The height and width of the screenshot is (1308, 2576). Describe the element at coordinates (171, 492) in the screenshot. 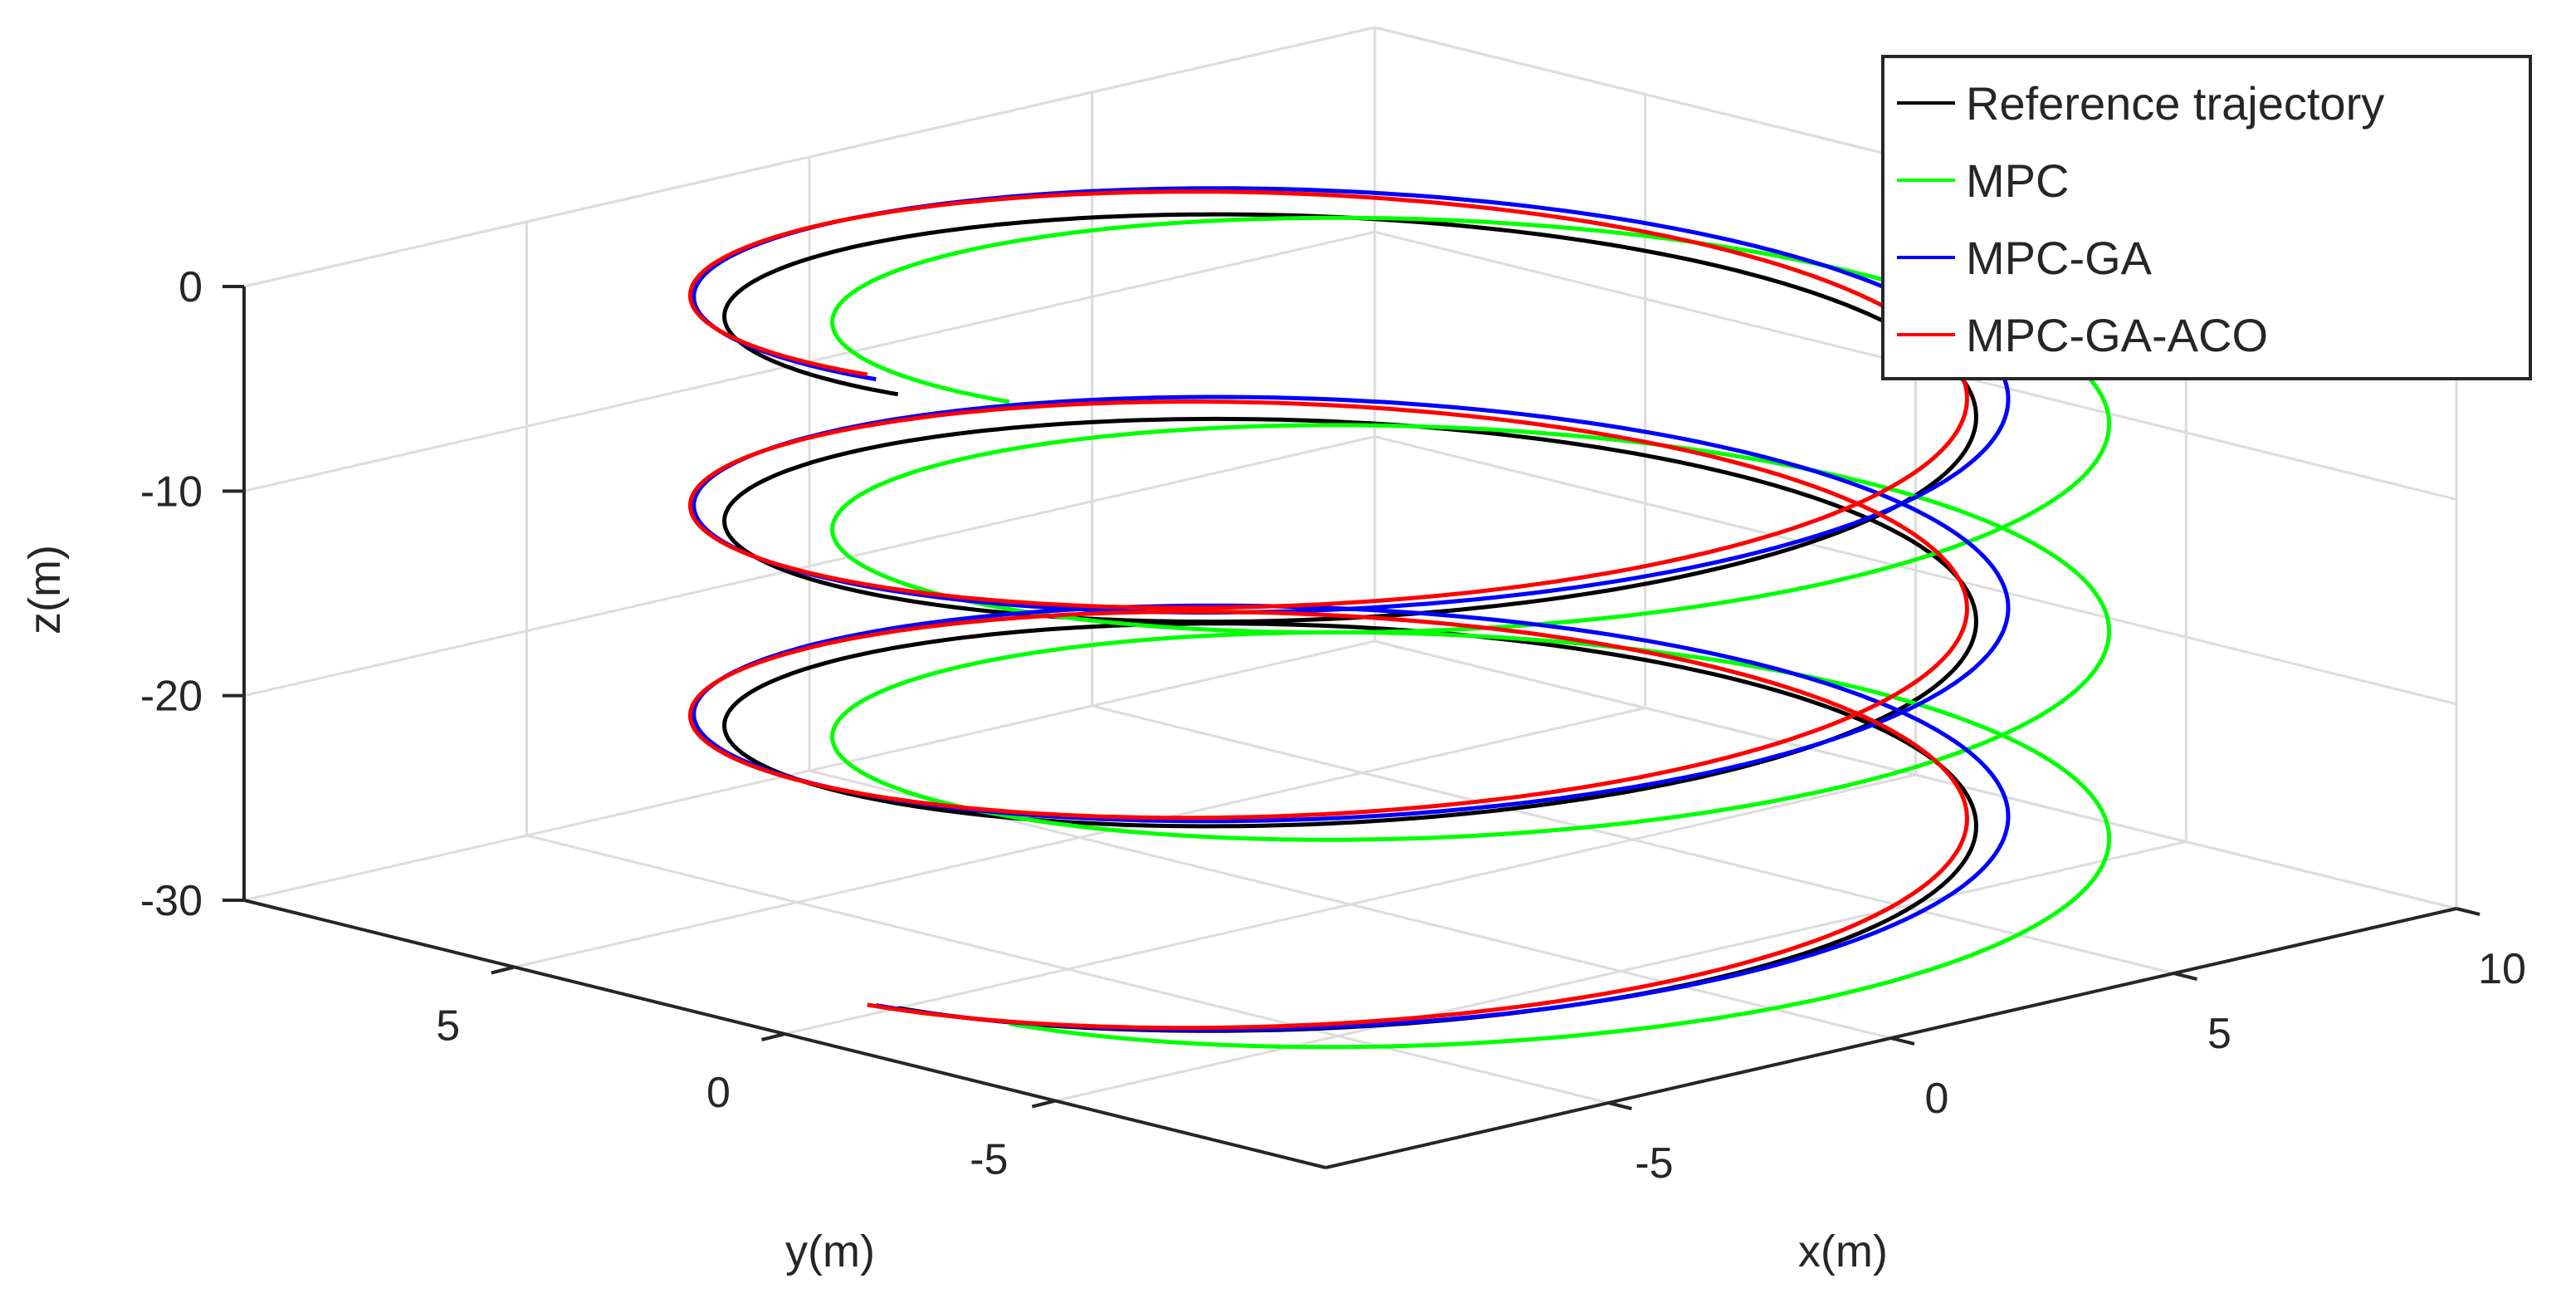

I see `z-tick-label: -10` at that location.